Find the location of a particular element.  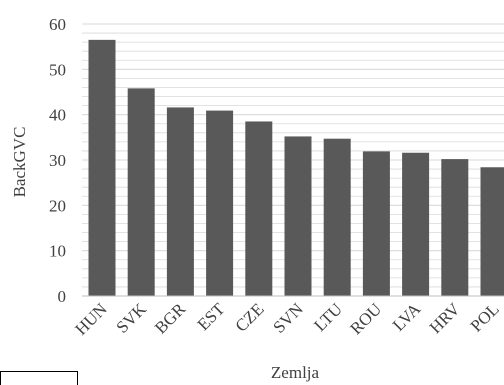

bar-hrv is located at coordinates (454, 227).